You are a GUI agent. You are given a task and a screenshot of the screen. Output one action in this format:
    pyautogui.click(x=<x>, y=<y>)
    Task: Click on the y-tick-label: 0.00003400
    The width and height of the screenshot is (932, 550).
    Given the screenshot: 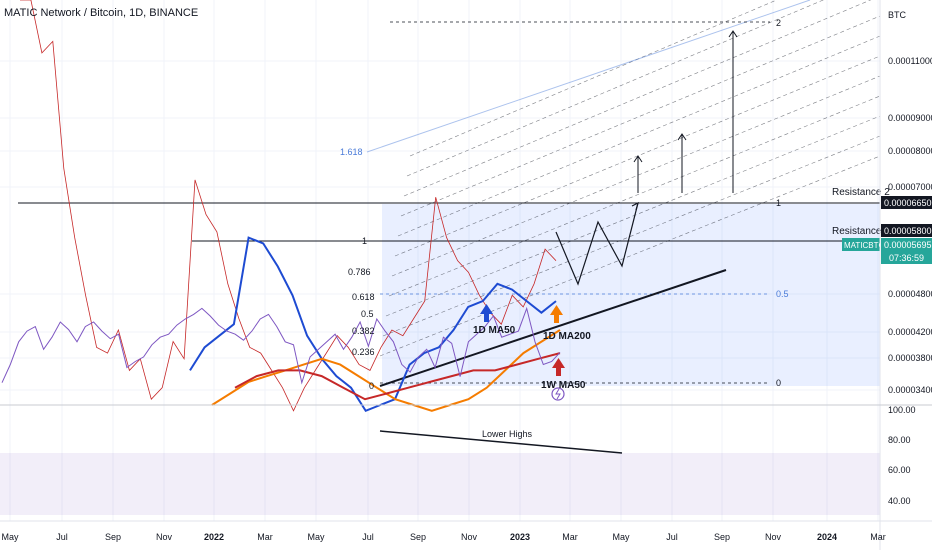 What is the action you would take?
    pyautogui.click(x=910, y=390)
    